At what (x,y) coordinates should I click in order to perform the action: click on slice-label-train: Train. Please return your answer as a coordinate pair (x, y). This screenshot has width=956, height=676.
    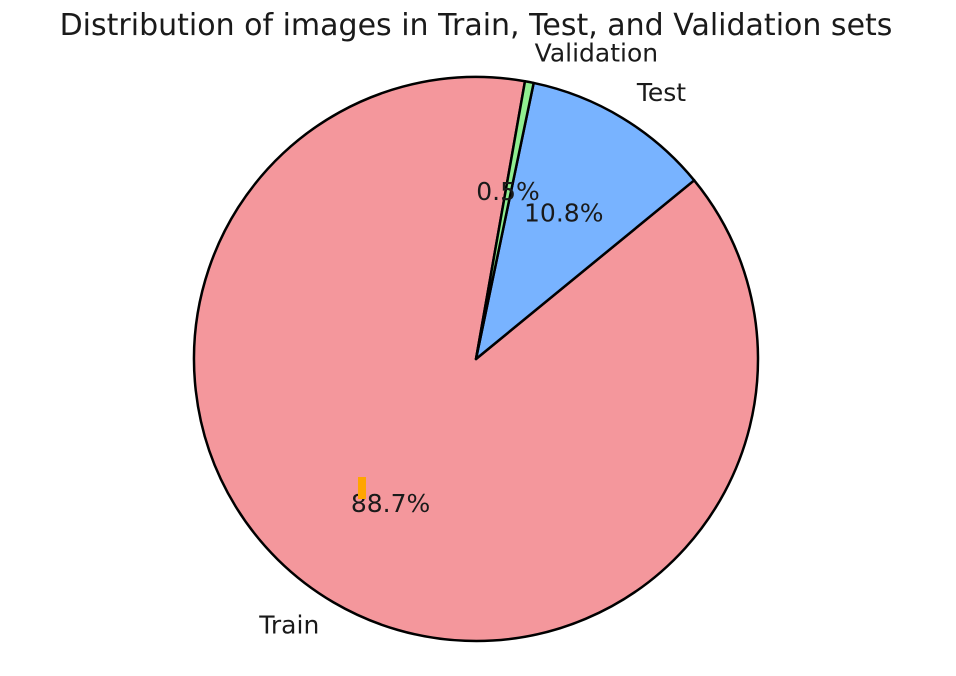
    Looking at the image, I should click on (288, 625).